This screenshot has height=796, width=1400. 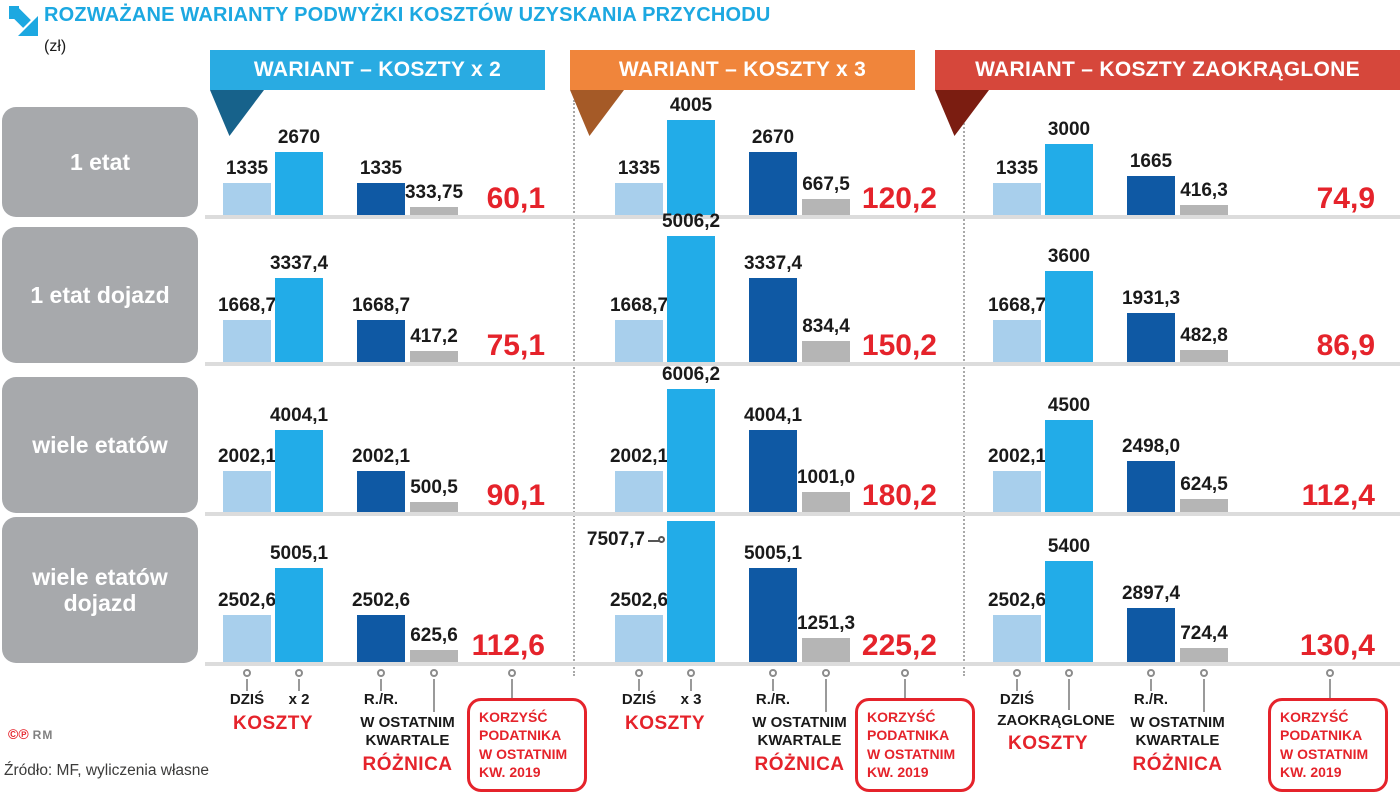 I want to click on bar-value-label: 416,3, so click(x=1204, y=190).